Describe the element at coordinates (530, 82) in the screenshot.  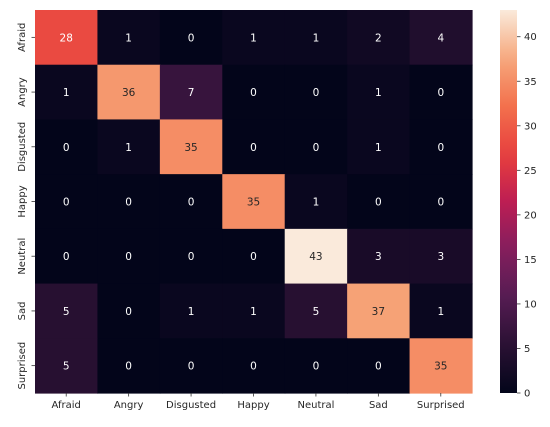
I see `colorbar-tick-label: 35` at that location.